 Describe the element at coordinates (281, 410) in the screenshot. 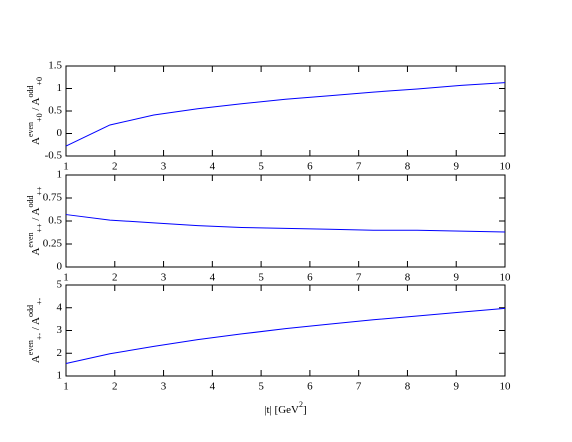

I see `x-axis-label-part: |t| [GeV` at that location.